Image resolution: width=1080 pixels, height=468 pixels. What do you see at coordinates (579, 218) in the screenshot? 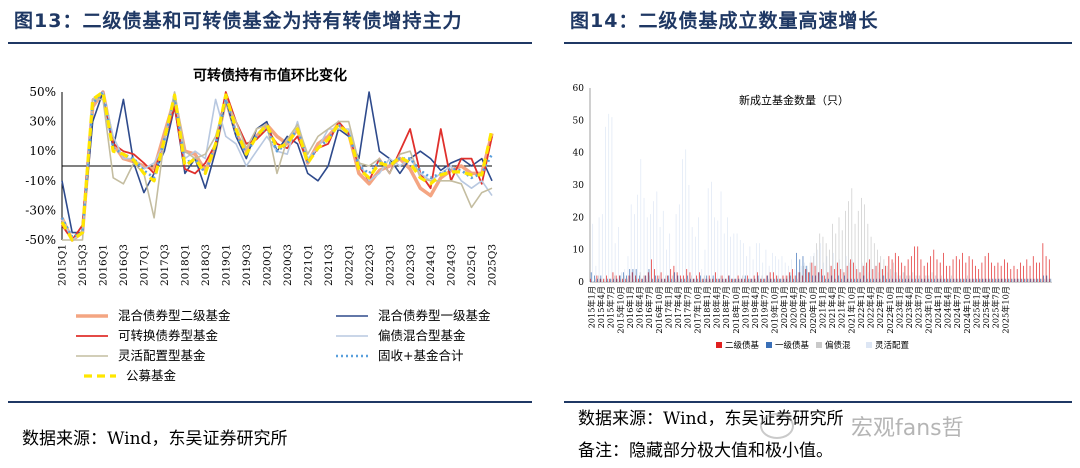
I see `y-tick-label: 20` at bounding box center [579, 218].